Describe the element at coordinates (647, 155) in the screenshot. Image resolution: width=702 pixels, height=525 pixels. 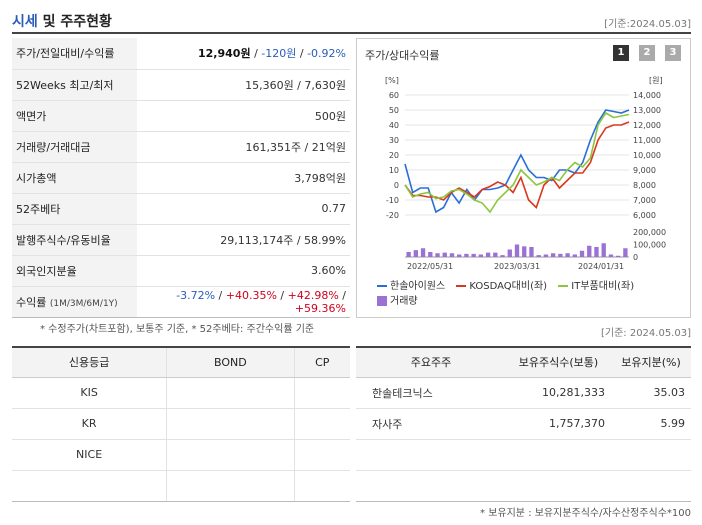
I see `right-tick-label: 10,000` at that location.